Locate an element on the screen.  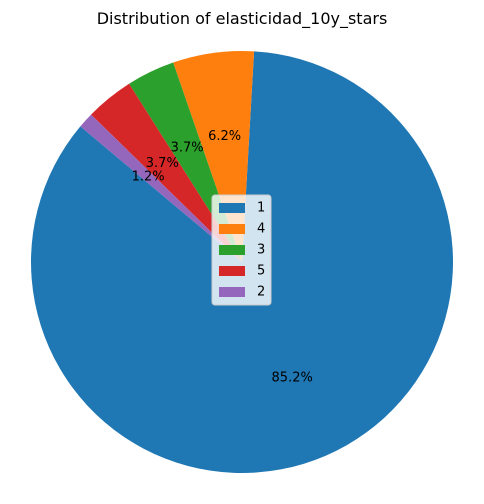
legend-label-4: 4 is located at coordinates (261, 229).